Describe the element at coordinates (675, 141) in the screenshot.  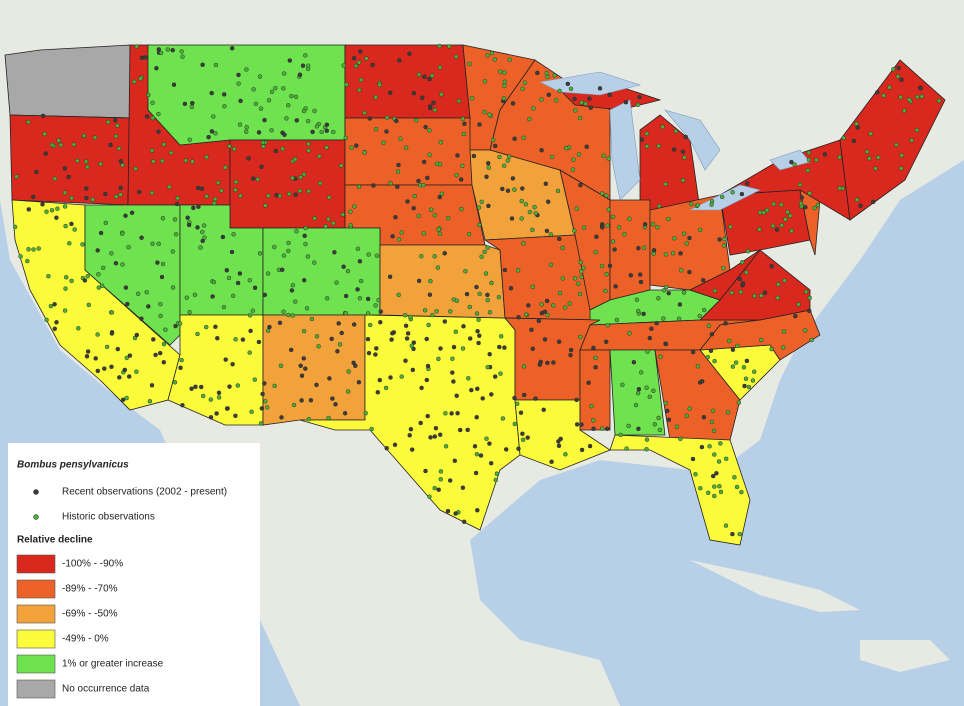
I see `great-lakes` at that location.